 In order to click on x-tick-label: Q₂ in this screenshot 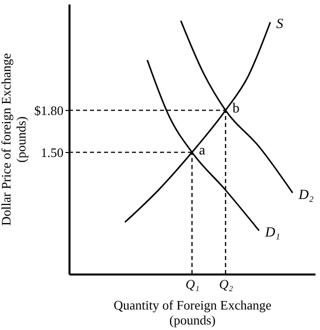, I will do `click(226, 284)`.